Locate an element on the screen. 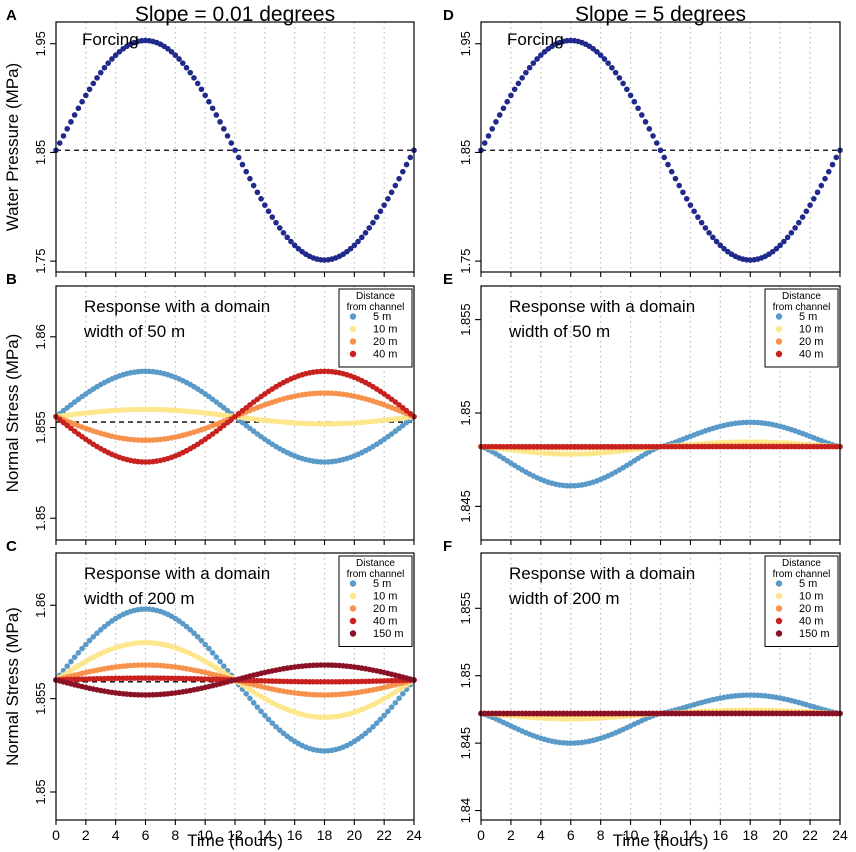 This screenshot has height=852, width=856. x-tick-label: 2 is located at coordinates (86, 835).